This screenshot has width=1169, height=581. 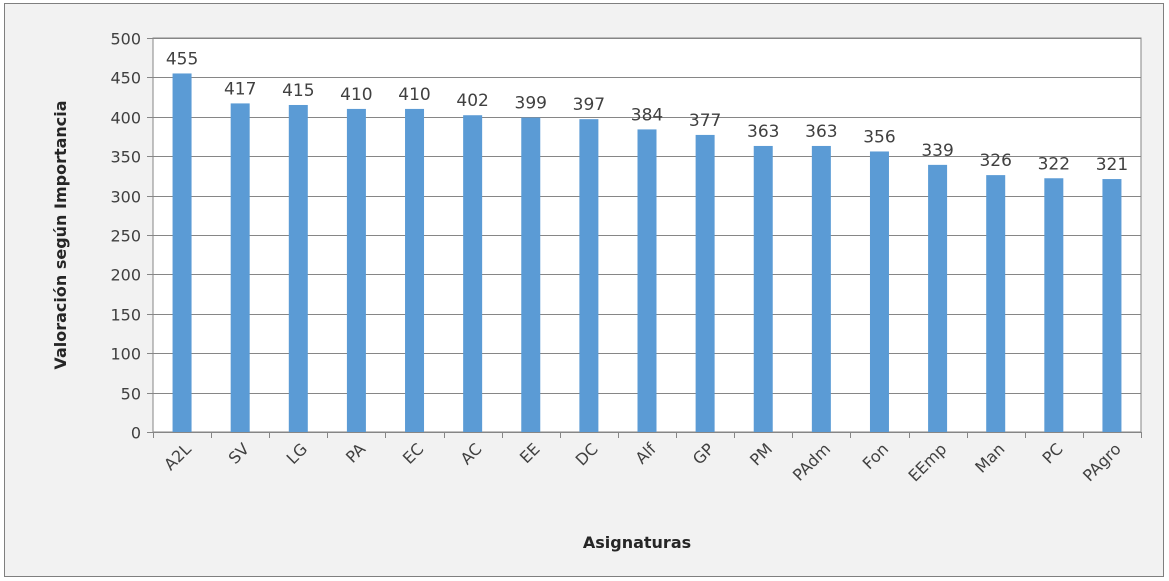 I want to click on category-label: SV, so click(x=239, y=453).